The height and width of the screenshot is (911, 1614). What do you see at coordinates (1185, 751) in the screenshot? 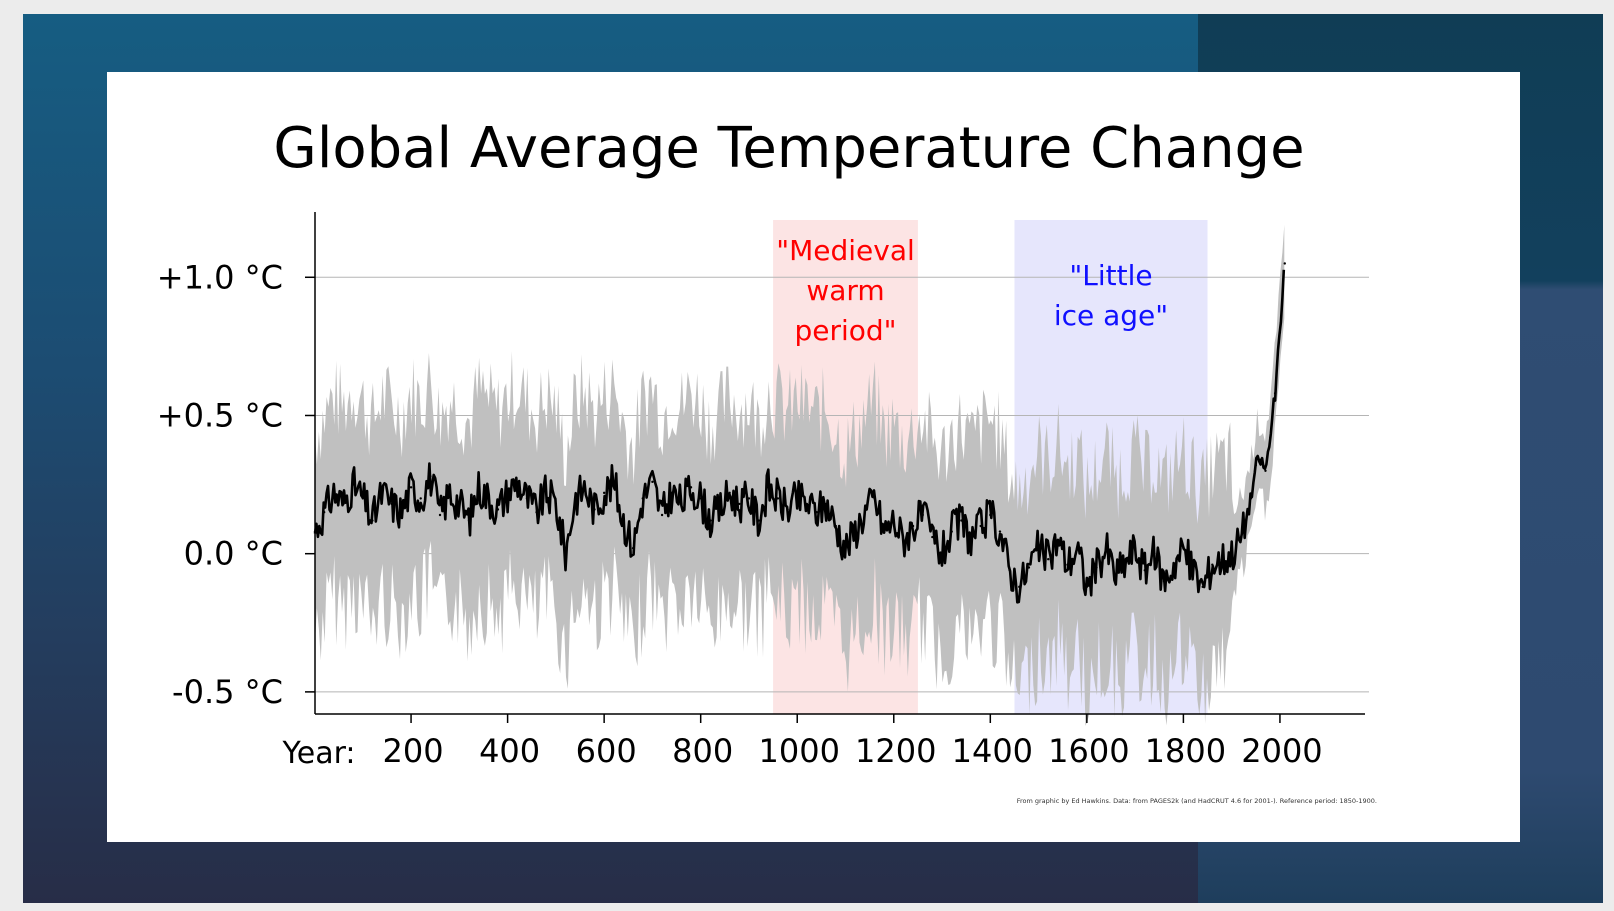
I see `x-tick-label: 1800` at bounding box center [1185, 751].